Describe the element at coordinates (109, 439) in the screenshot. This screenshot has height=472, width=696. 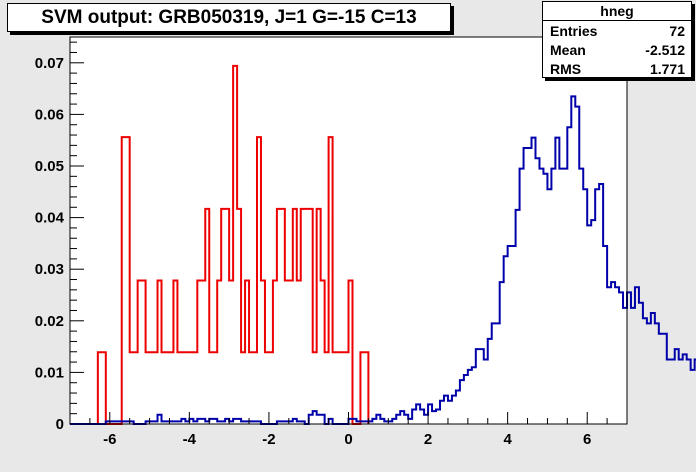
I see `x-tick-label: -6` at that location.